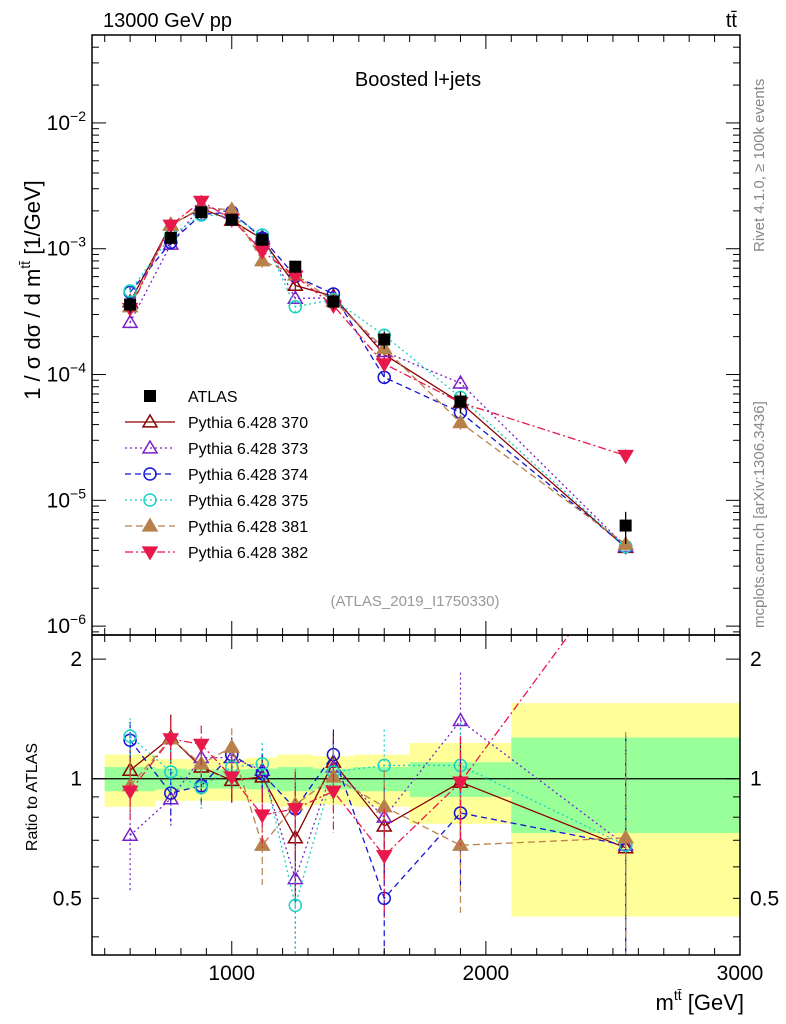 The height and width of the screenshot is (1024, 786). What do you see at coordinates (67, 498) in the screenshot?
I see `y-tick-label: 10⁻⁵` at bounding box center [67, 498].